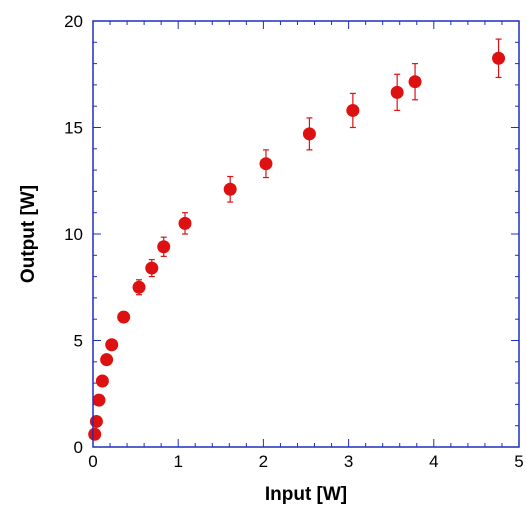  Describe the element at coordinates (348, 461) in the screenshot. I see `x-tick-label: 3` at that location.